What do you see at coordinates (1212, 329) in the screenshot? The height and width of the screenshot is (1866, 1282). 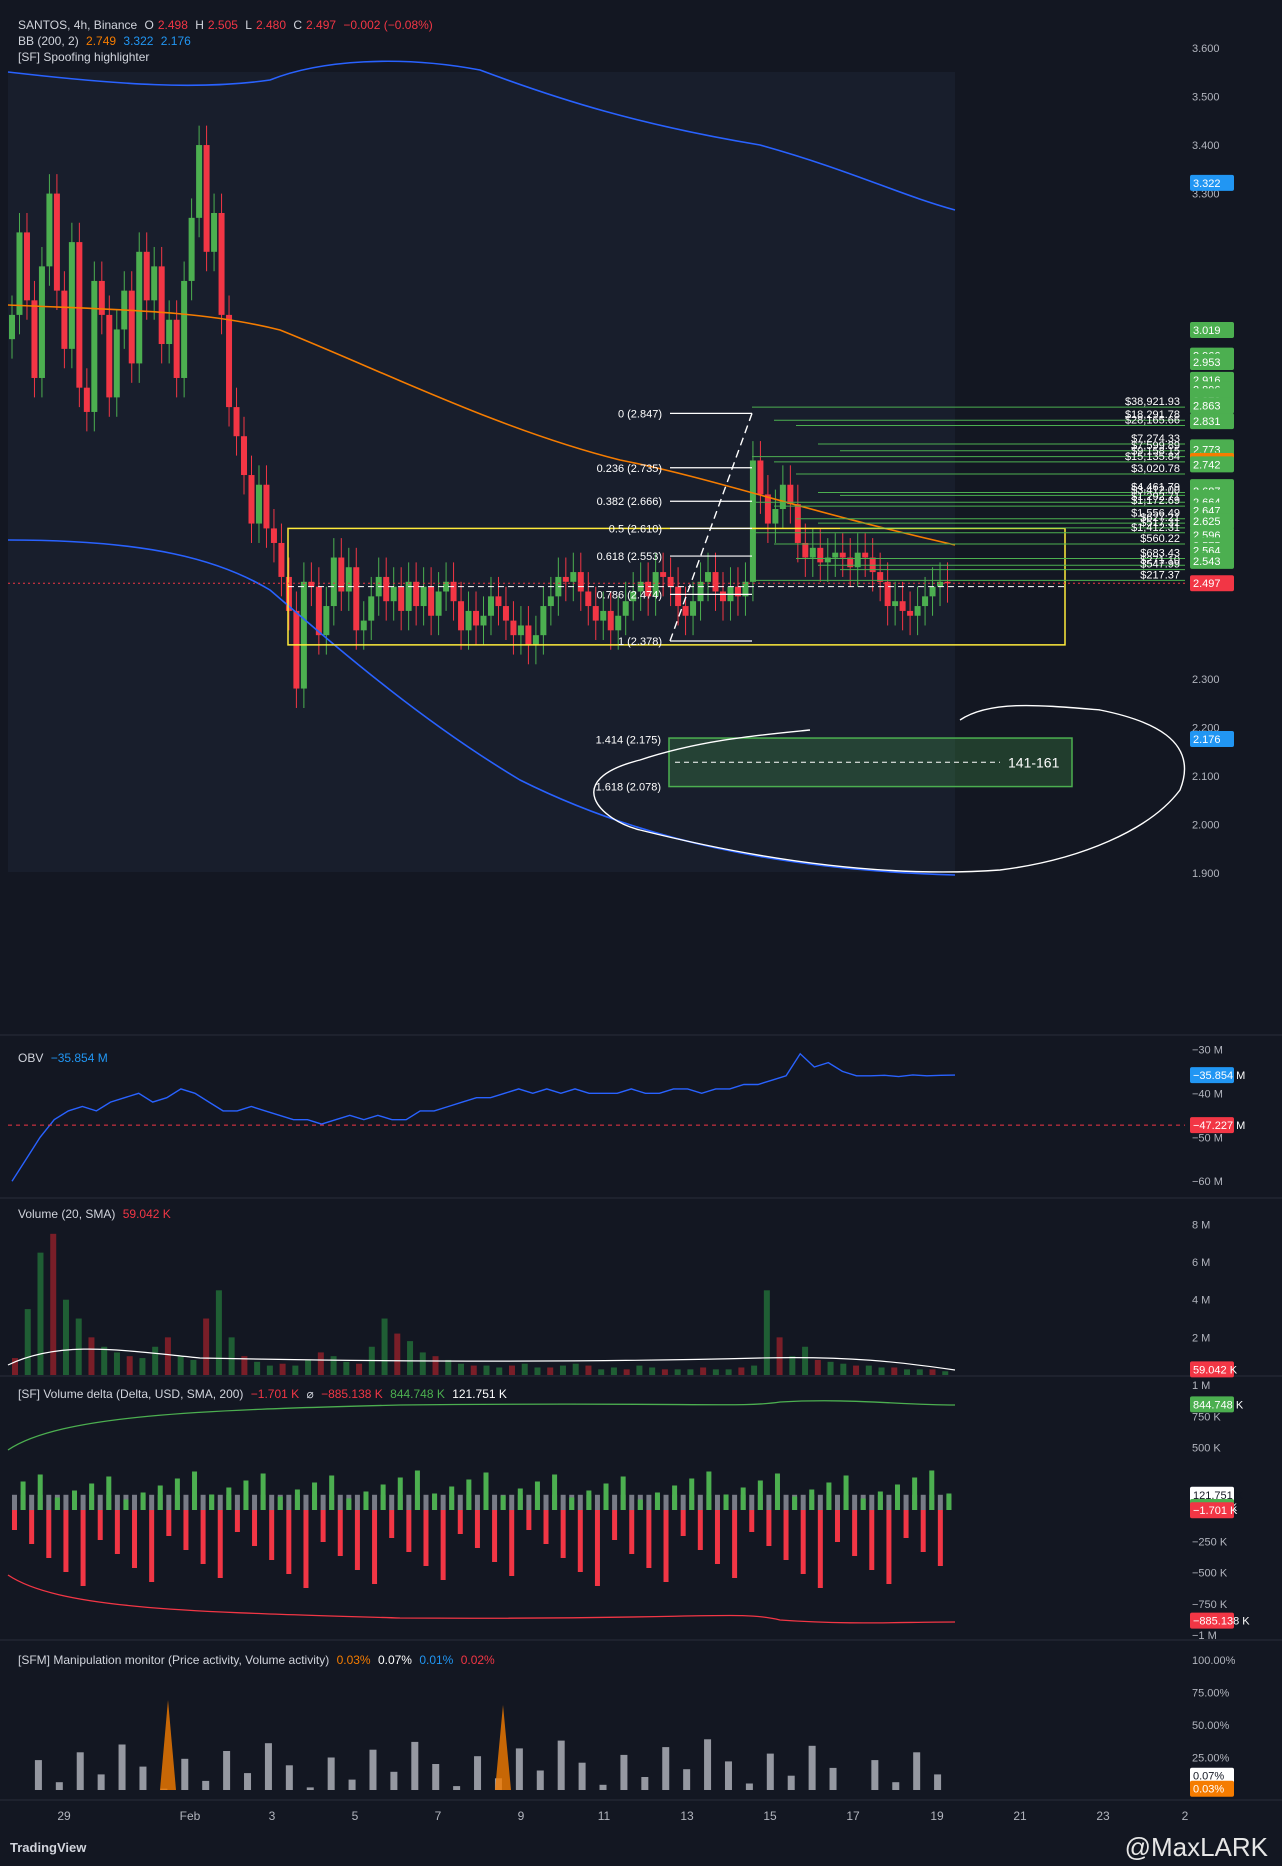 I see `price-tag-1-bg` at bounding box center [1212, 329].